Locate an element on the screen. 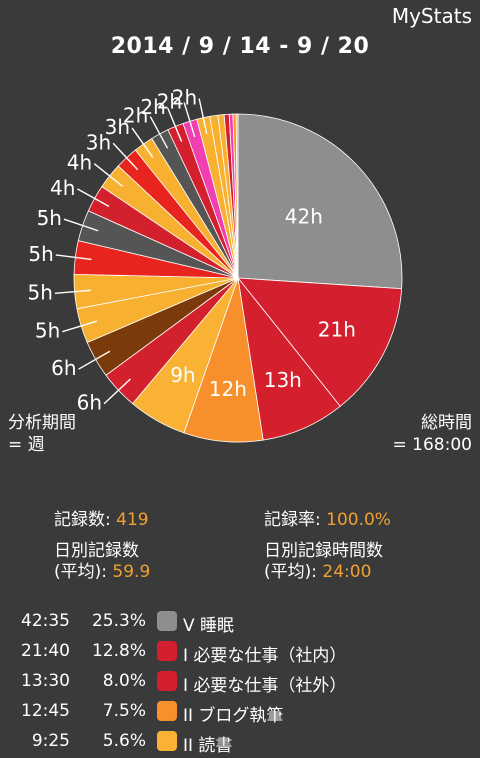 Image resolution: width=480 pixels, height=758 pixels. legend-category: V 睡眠 is located at coordinates (209, 626).